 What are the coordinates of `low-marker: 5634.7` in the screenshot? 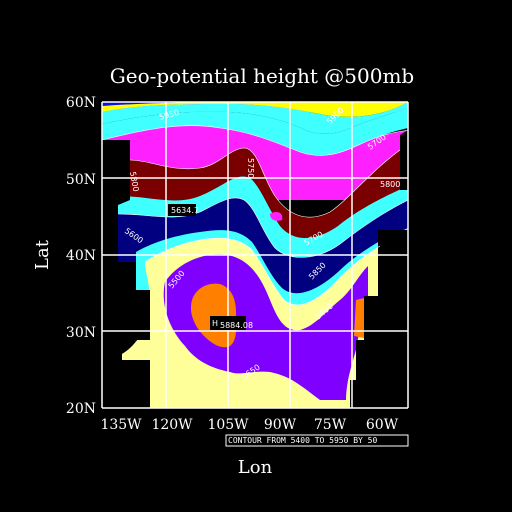 It's located at (183, 210).